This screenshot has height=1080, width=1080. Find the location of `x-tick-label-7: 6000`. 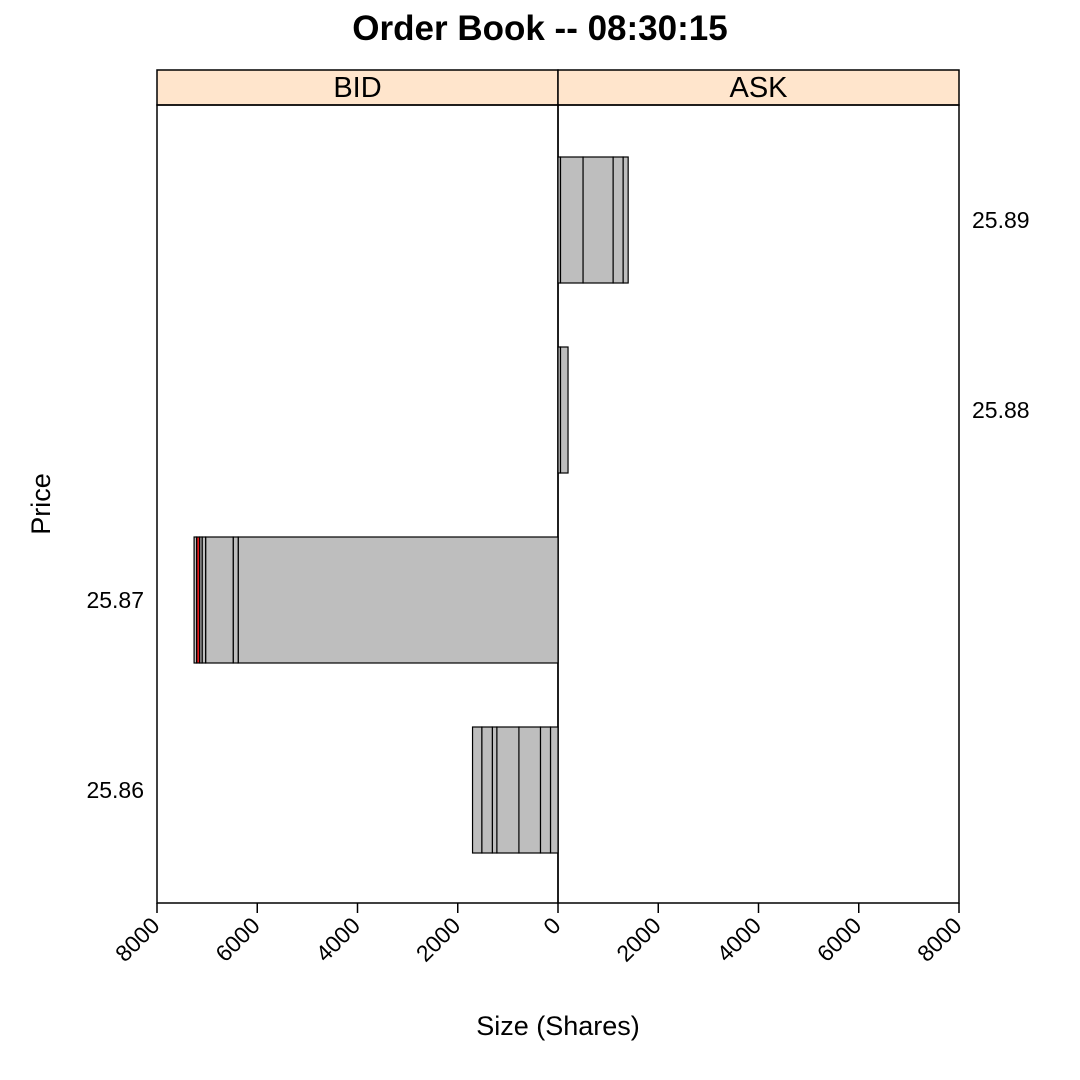

x-tick-label-7: 6000 is located at coordinates (839, 939).